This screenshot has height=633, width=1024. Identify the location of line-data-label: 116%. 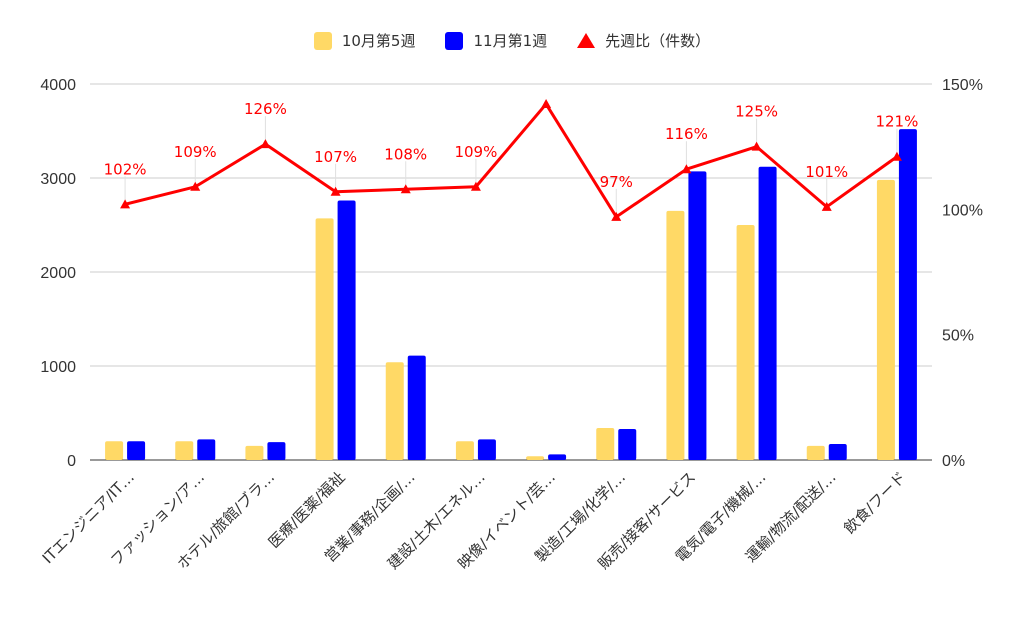
(686, 134).